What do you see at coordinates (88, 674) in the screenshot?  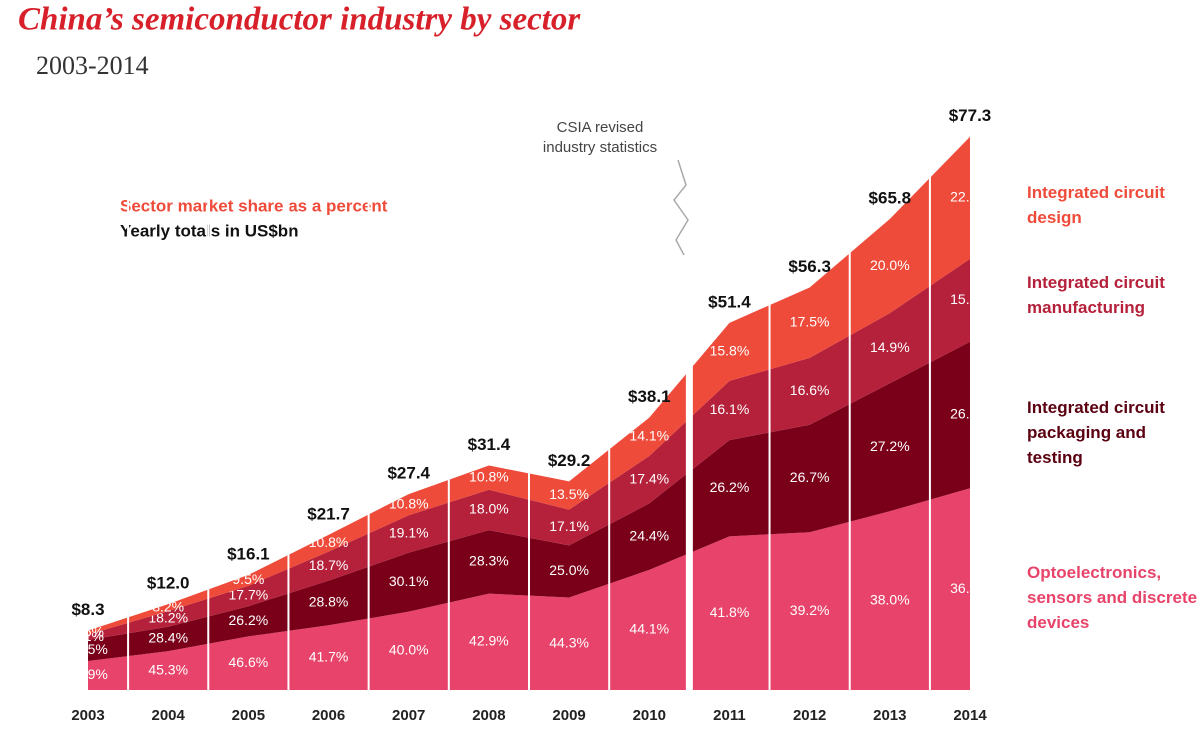 I see `value-label: 48.9%` at bounding box center [88, 674].